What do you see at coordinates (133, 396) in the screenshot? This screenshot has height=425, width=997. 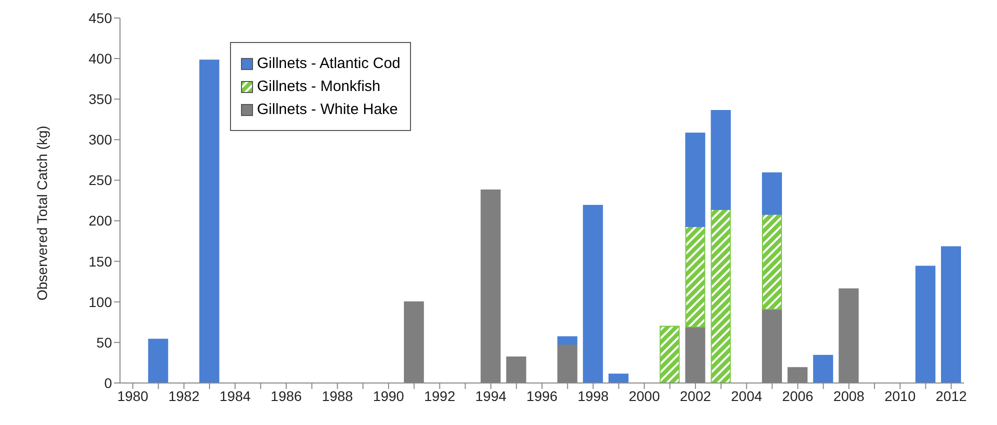 I see `x-tick-label: 1980` at bounding box center [133, 396].